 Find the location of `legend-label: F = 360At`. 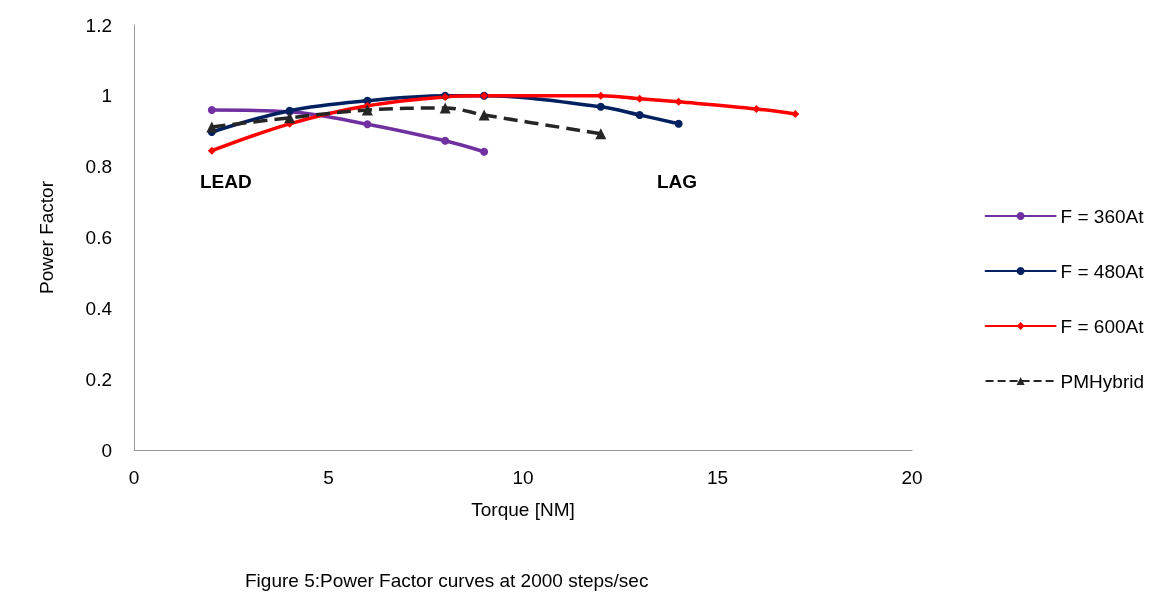

legend-label: F = 360At is located at coordinates (1102, 216).